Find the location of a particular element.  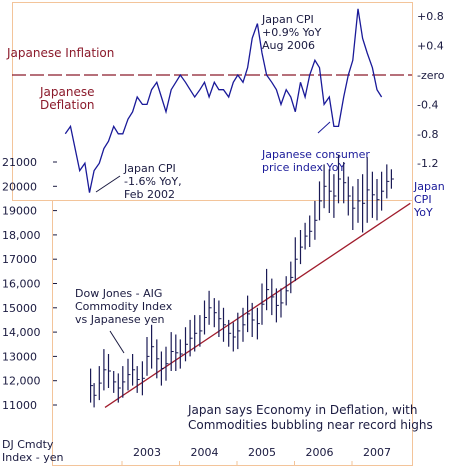

cpi-peak-annotation-line2: +0.9% YoY is located at coordinates (292, 32).